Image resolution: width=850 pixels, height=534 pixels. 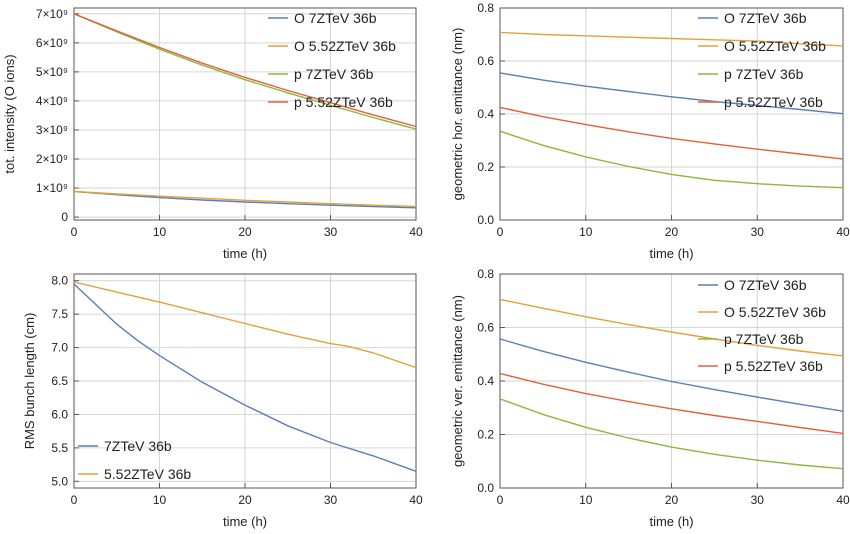 What do you see at coordinates (59, 448) in the screenshot?
I see `y-tick-label: 5.5` at bounding box center [59, 448].